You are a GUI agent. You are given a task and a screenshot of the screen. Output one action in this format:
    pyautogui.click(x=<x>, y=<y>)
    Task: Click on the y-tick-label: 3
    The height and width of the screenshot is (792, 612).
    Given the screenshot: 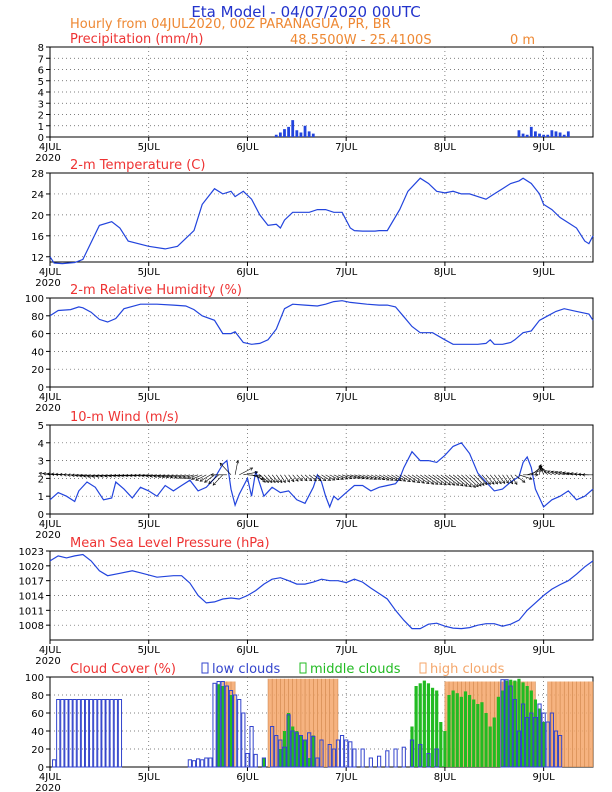 What is the action you would take?
    pyautogui.click(x=41, y=462)
    